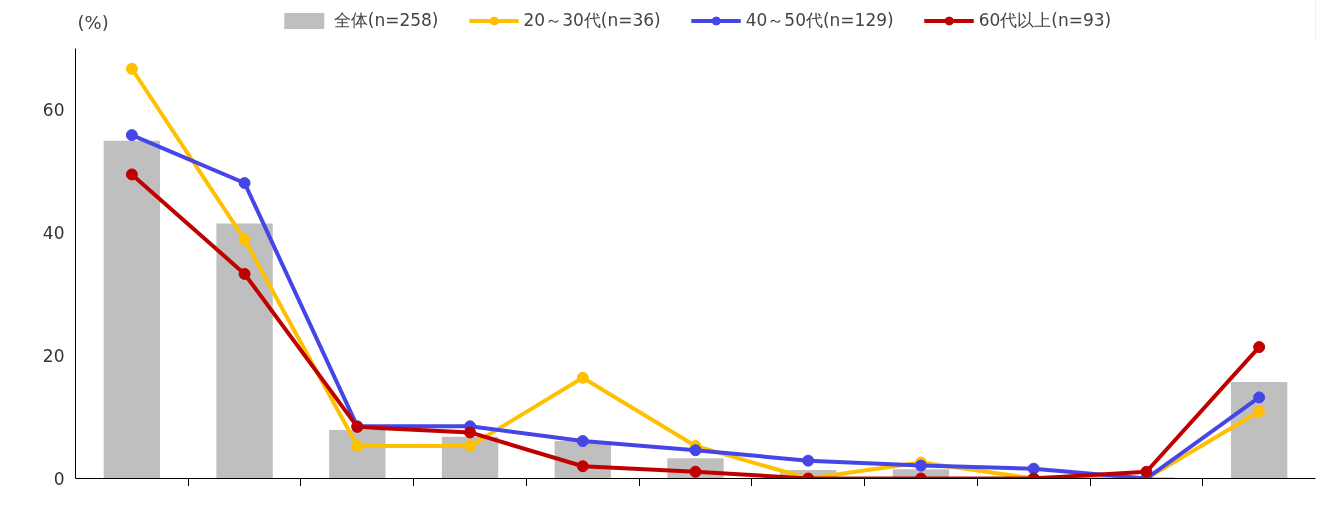 This screenshot has width=1332, height=512. Describe the element at coordinates (592, 20) in the screenshot. I see `legend-label: 20～30代(n=36)` at that location.